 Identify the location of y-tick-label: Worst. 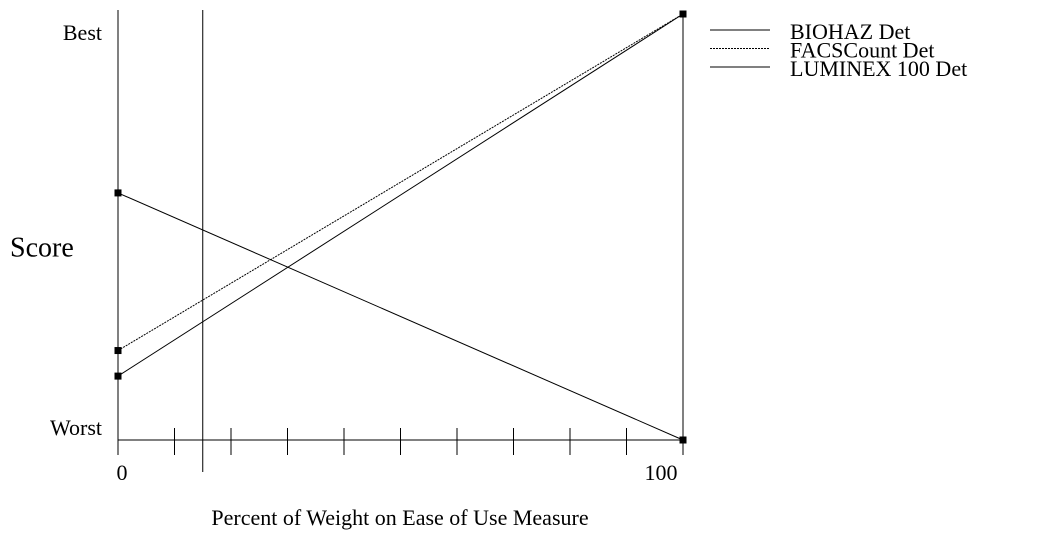
(76, 427).